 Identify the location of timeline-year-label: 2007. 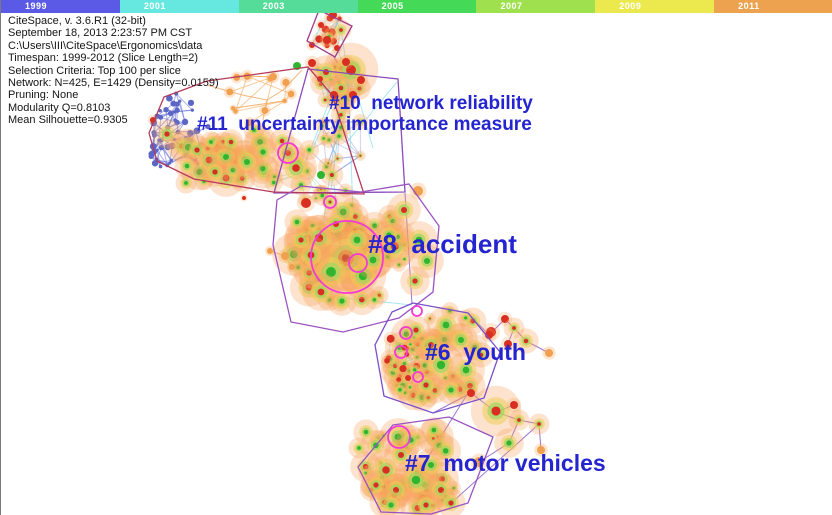
(511, 6).